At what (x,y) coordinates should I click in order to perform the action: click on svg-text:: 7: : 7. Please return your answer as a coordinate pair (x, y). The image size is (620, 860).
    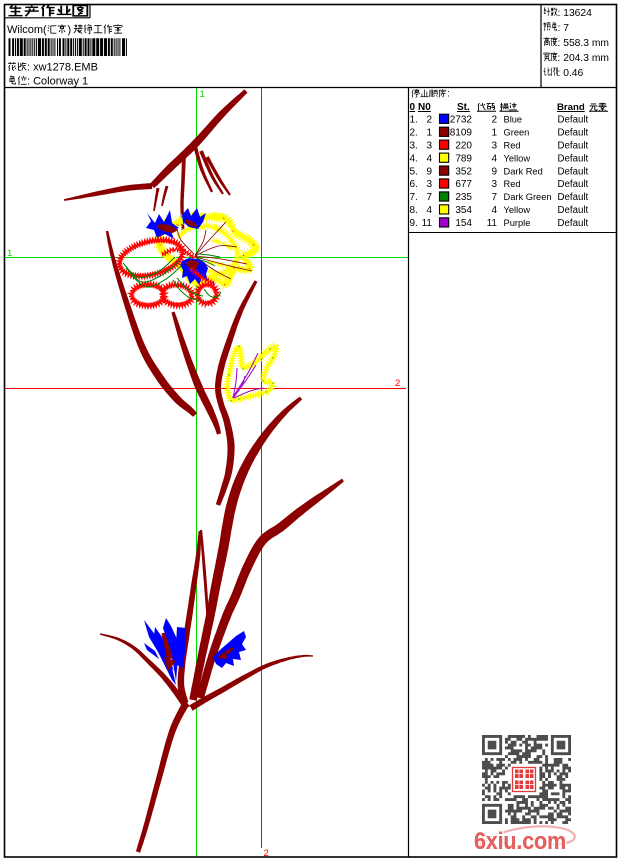
    Looking at the image, I should click on (564, 28).